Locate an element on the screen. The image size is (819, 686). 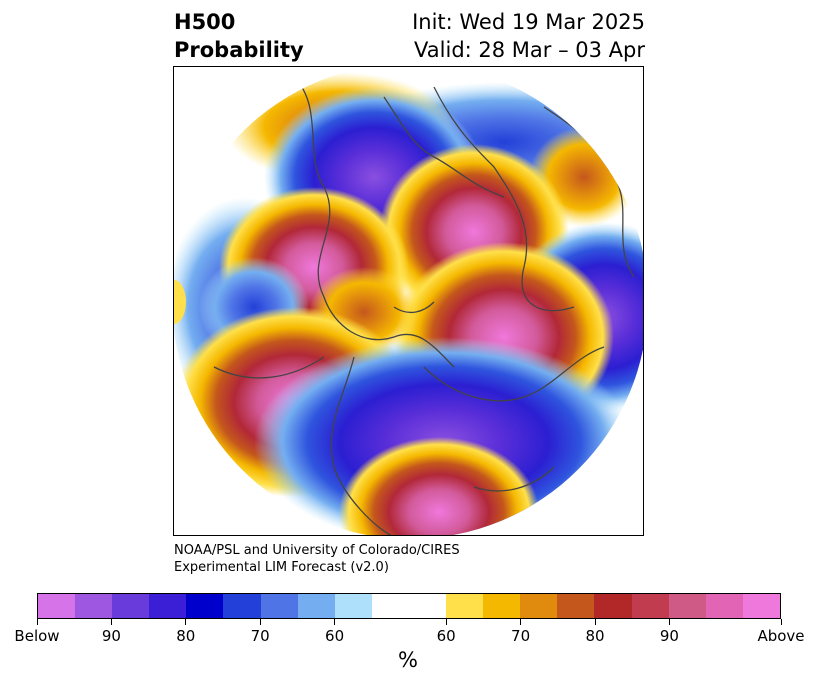
colorbar-unit: % is located at coordinates (408, 660).